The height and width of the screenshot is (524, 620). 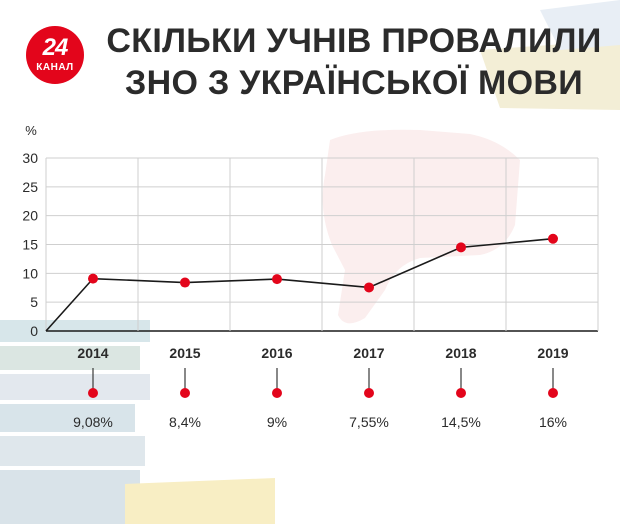 What do you see at coordinates (552, 353) in the screenshot?
I see `x-tick-label: 2019` at bounding box center [552, 353].